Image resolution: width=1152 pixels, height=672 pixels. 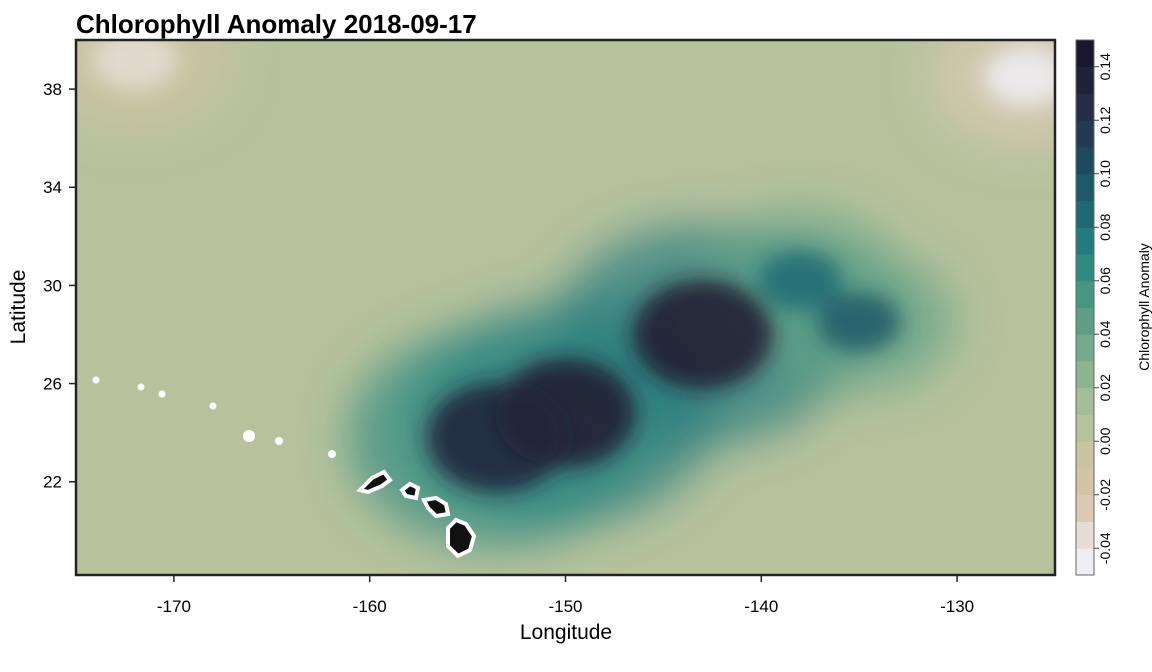 I want to click on colorbar-tick-label: 0.00, so click(x=1105, y=440).